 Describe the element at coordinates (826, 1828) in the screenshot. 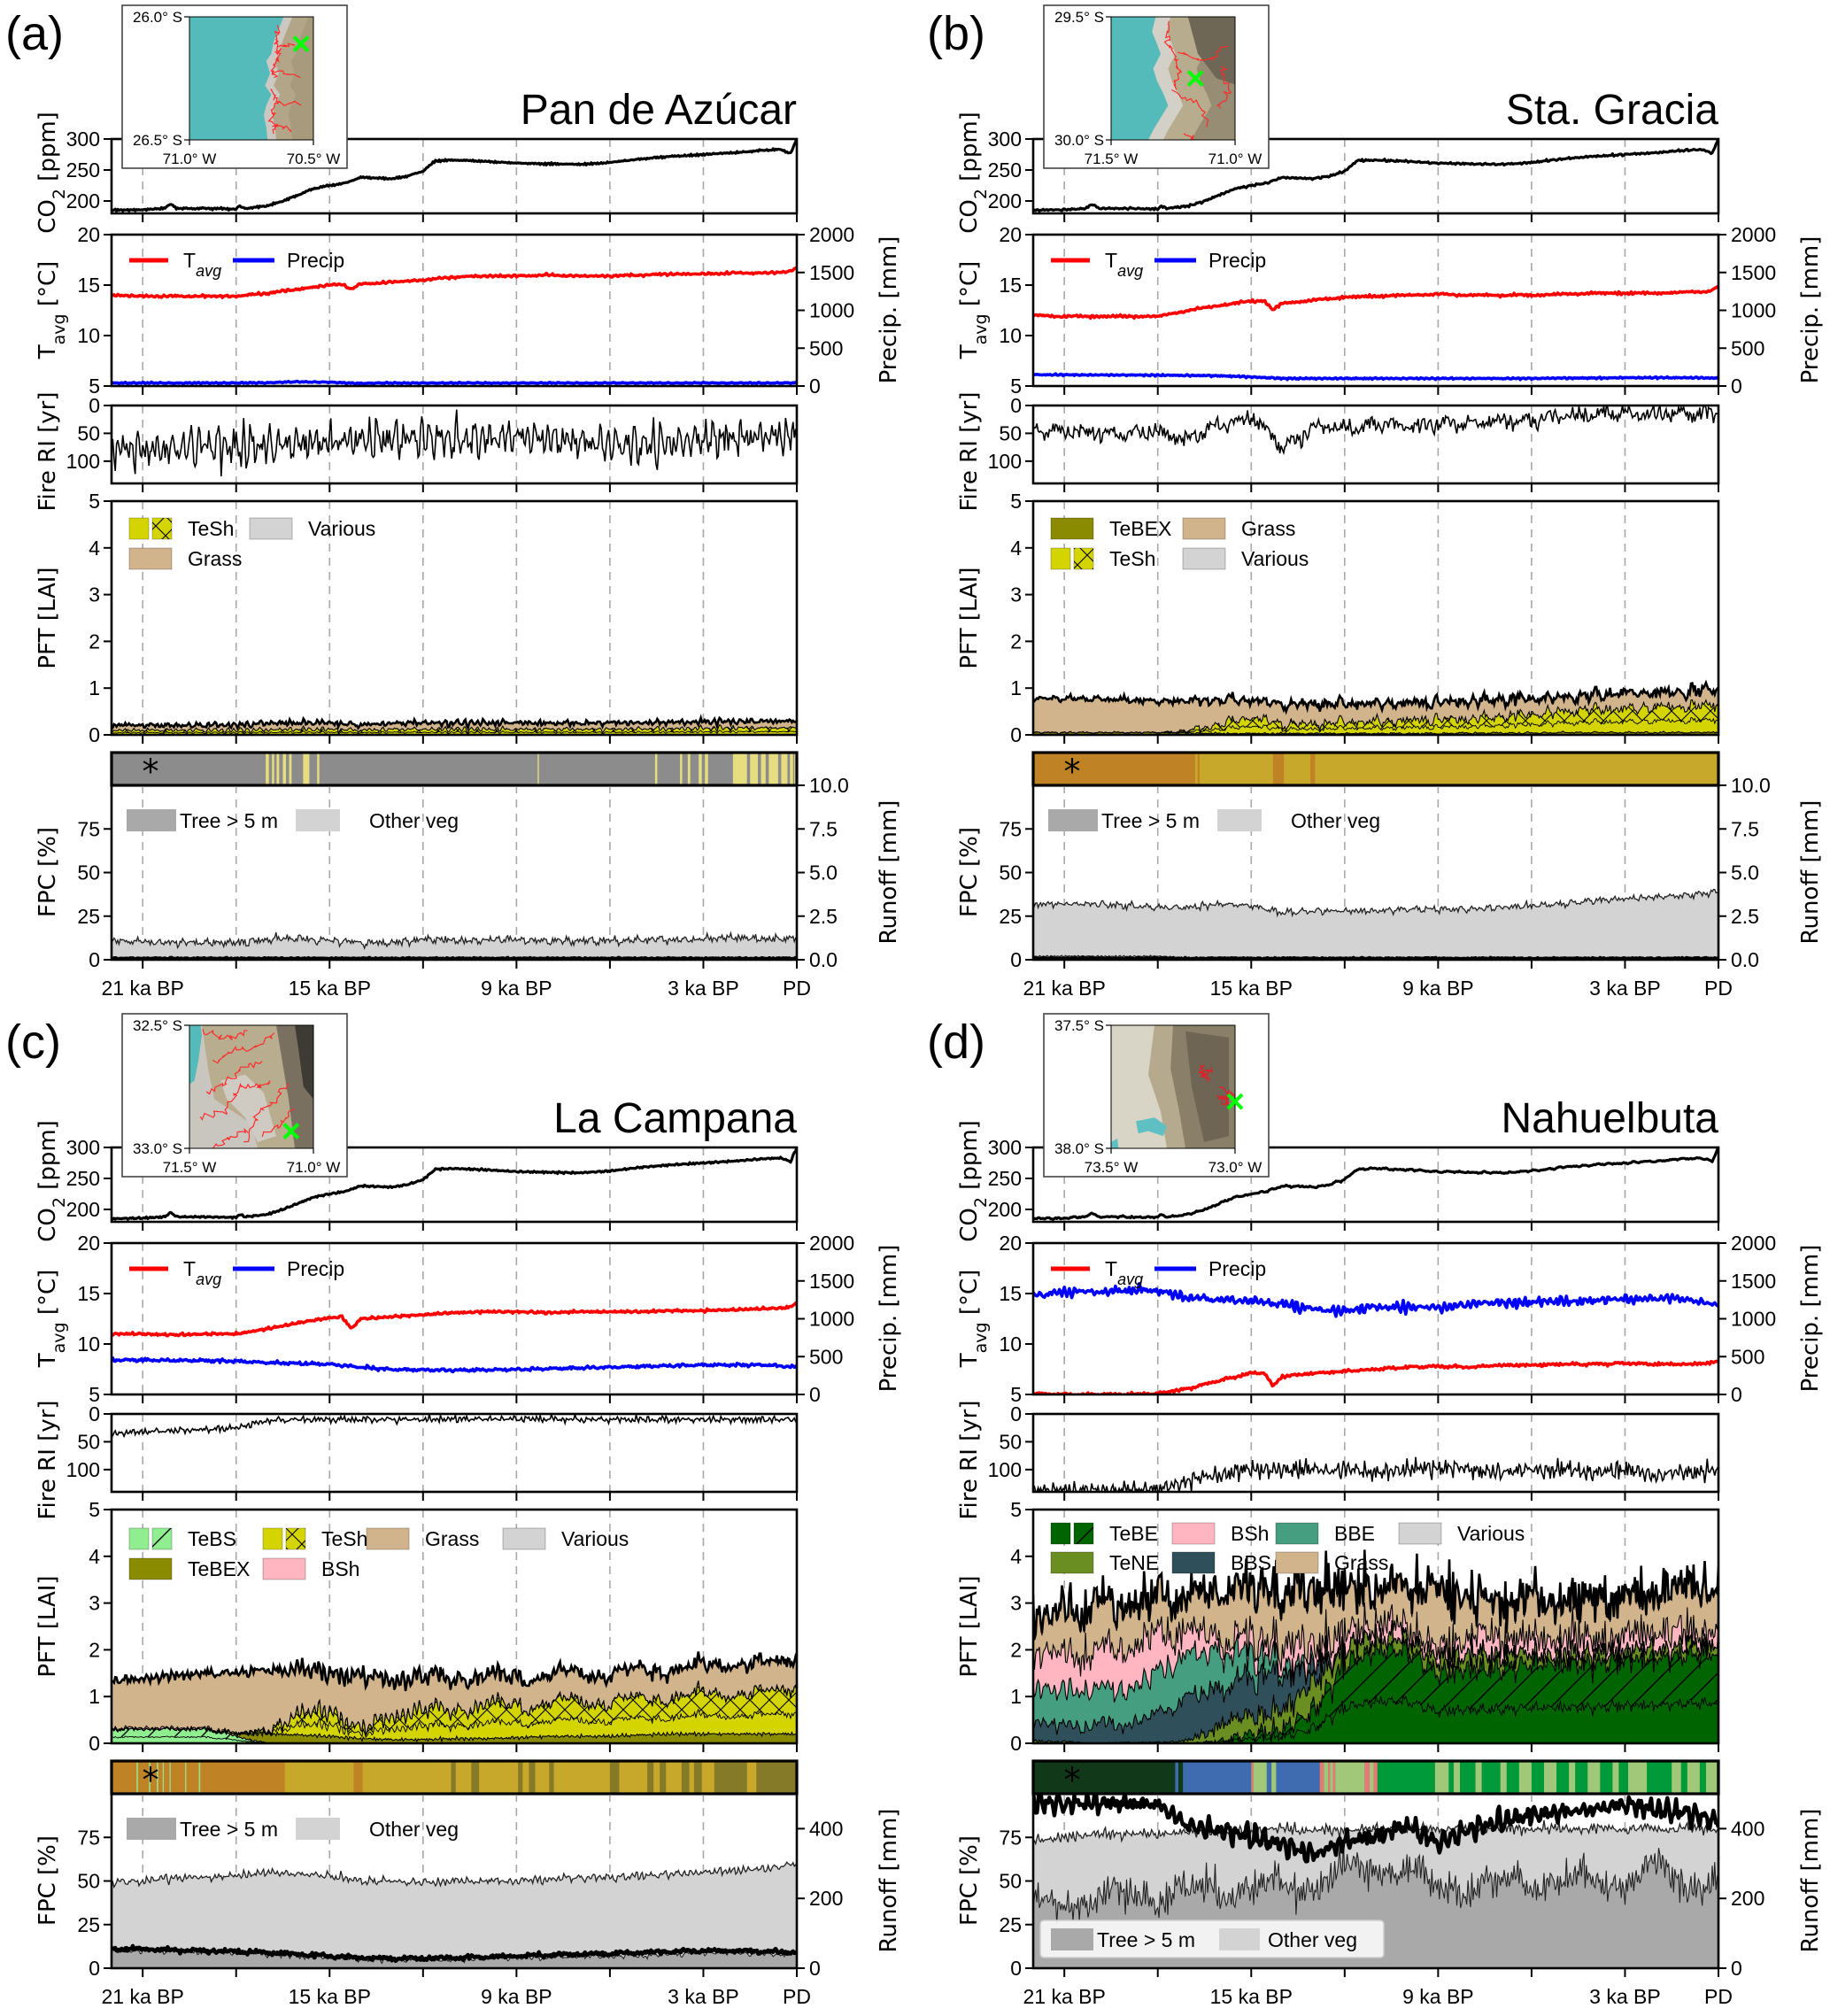

I see `runoff-tick-label: 400` at that location.